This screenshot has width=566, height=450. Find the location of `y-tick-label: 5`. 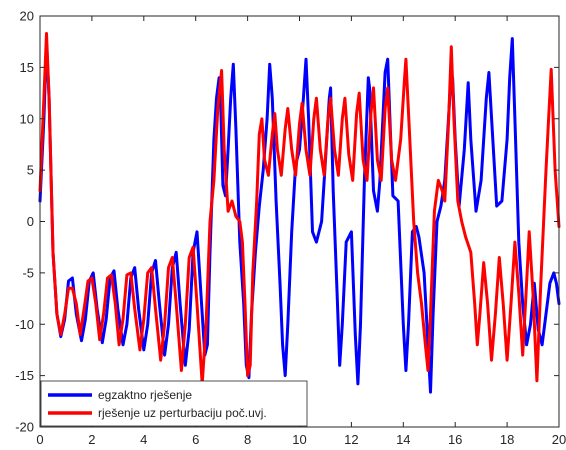

y-tick-label: 5 is located at coordinates (30, 170).